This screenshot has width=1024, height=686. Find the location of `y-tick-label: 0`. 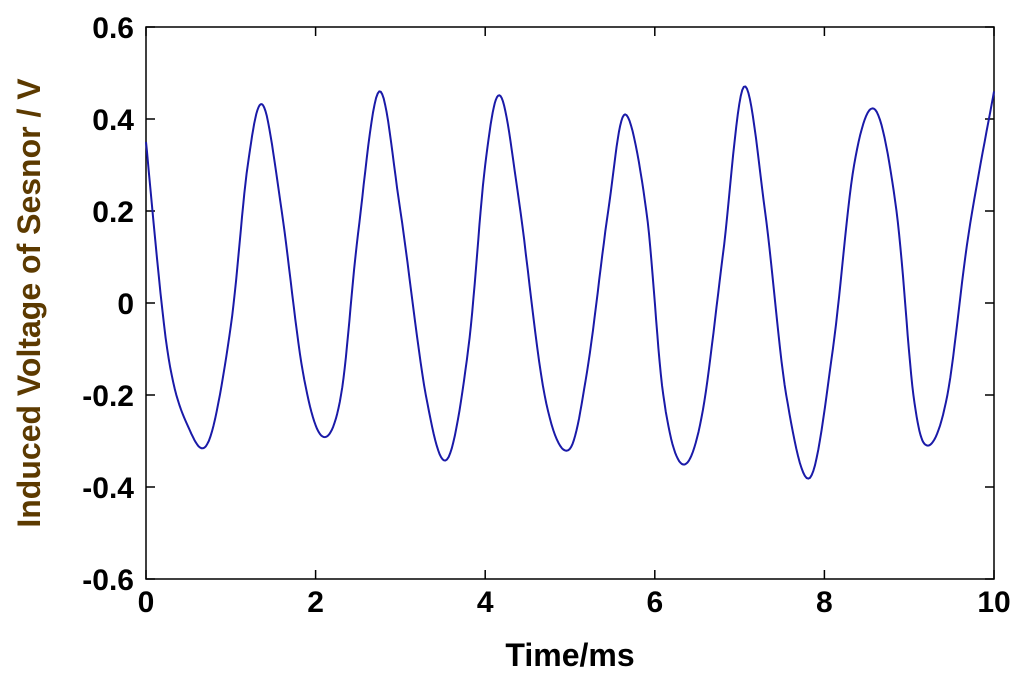

y-tick-label: 0 is located at coordinates (125, 304).